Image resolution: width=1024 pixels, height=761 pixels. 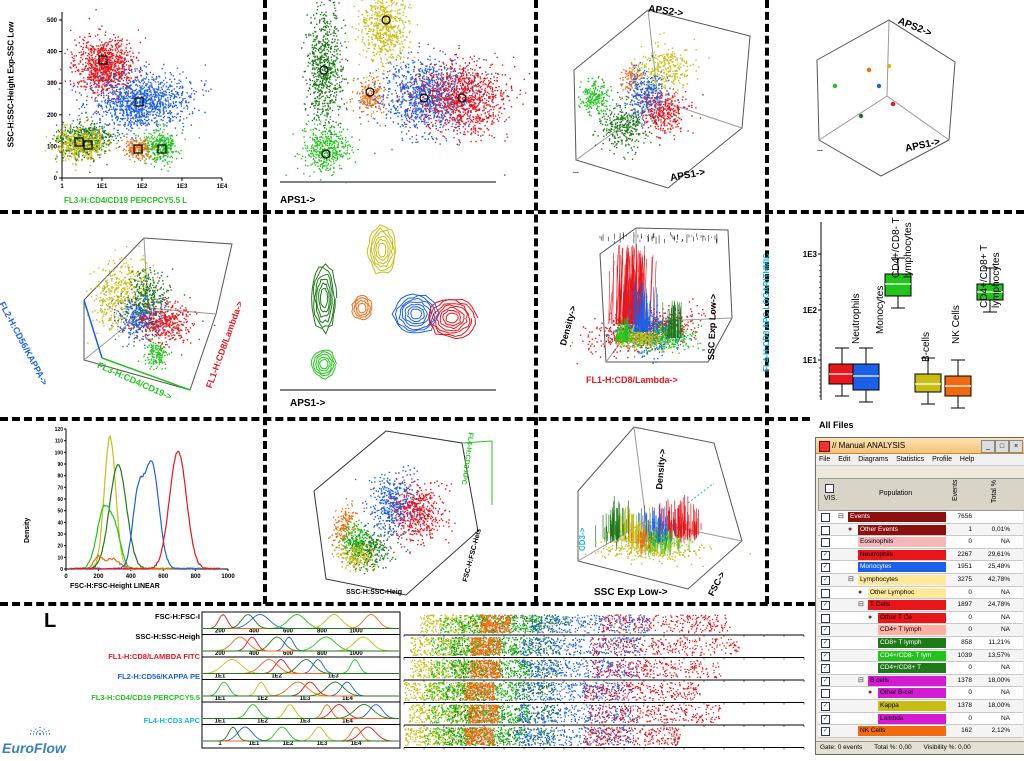 What do you see at coordinates (836, 425) in the screenshot?
I see `all-files-label: All Files` at bounding box center [836, 425].